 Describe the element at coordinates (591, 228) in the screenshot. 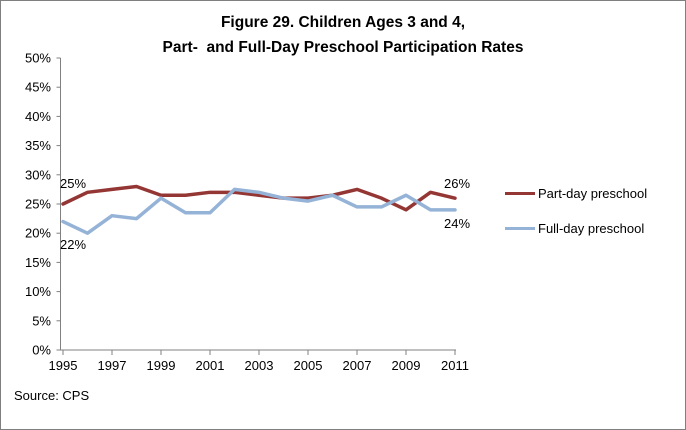

I see `legend-label-full-day: Full-day preschool` at that location.